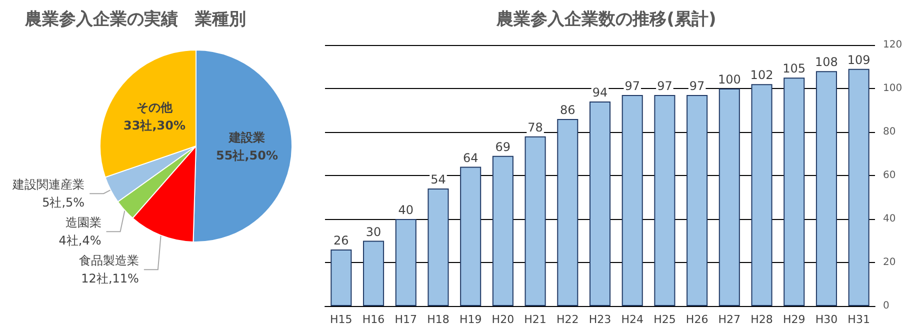 This screenshot has height=336, width=913. What do you see at coordinates (762, 75) in the screenshot?
I see `data-label: 102` at bounding box center [762, 75].